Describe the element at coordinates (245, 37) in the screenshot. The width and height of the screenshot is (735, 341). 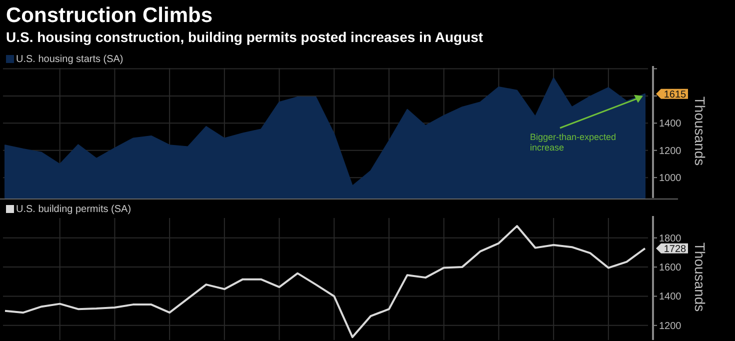
I see `chart-subtitle: U.S. housing construction, building permits posted increases in August` at that location.